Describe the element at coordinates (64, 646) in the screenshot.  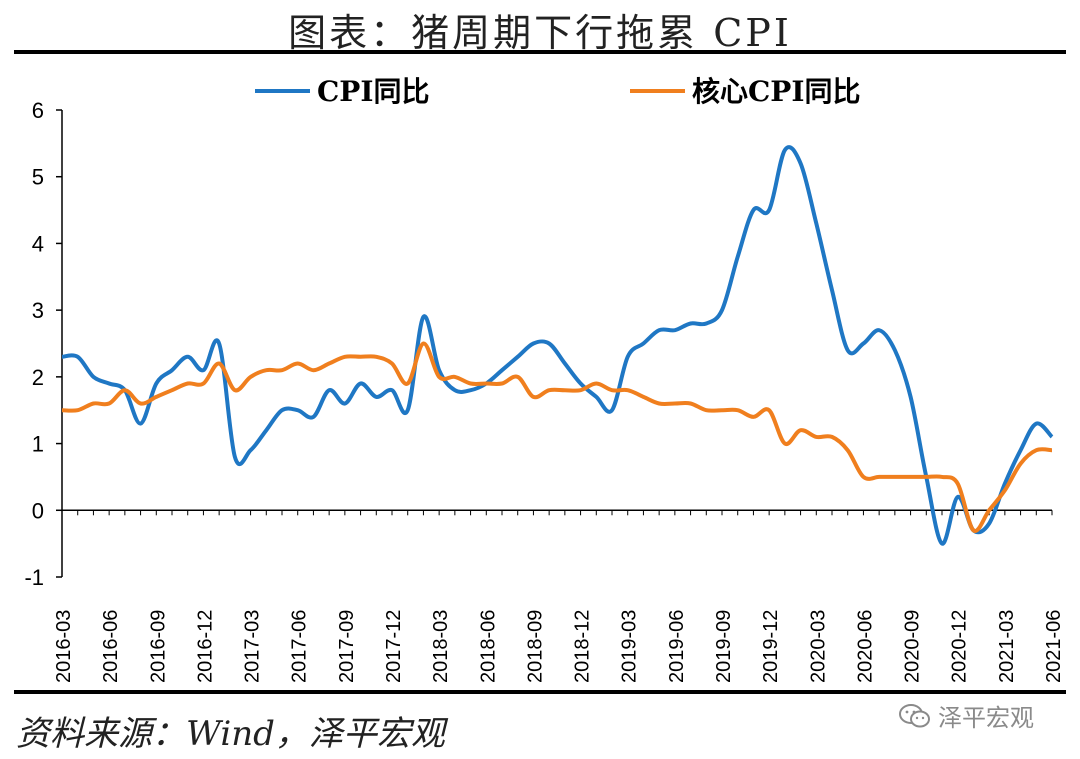
I see `x-tick-label: 2016-03` at that location.